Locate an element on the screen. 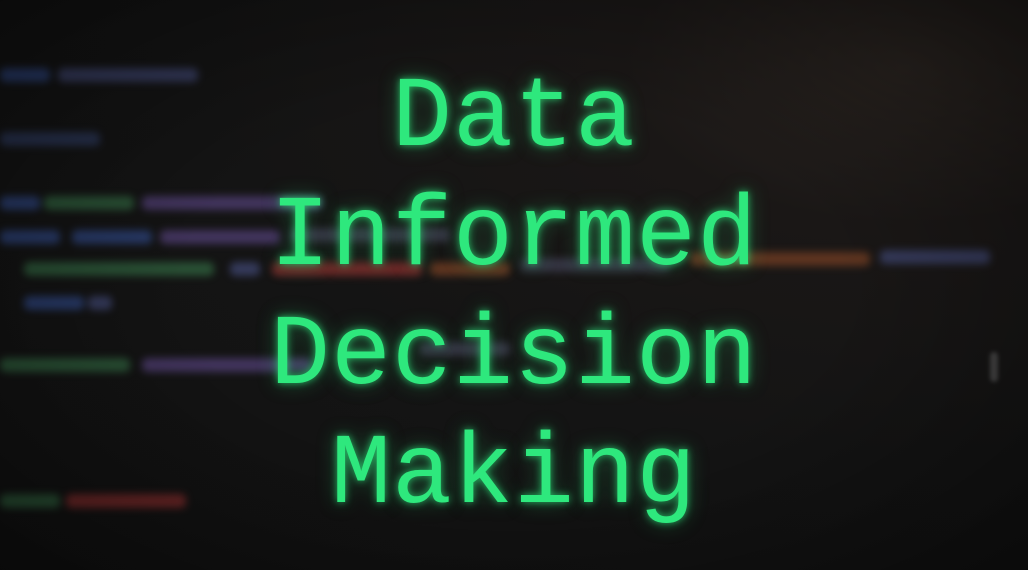  headline-line-1: Data is located at coordinates (514, 119).